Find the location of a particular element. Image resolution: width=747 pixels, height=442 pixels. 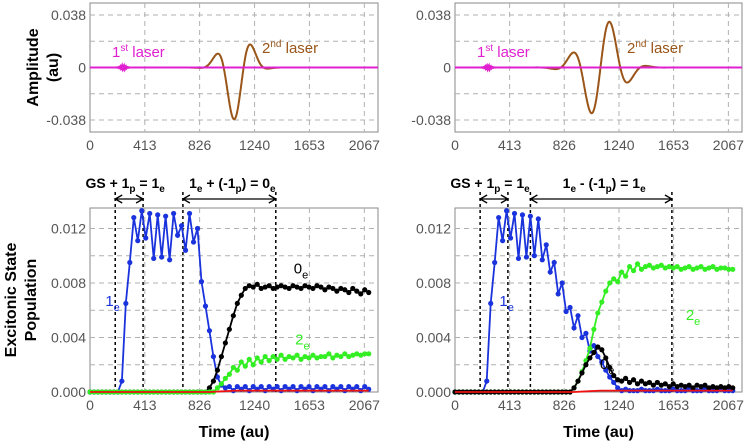

y-tick-label: 0.004 is located at coordinates (433, 337).